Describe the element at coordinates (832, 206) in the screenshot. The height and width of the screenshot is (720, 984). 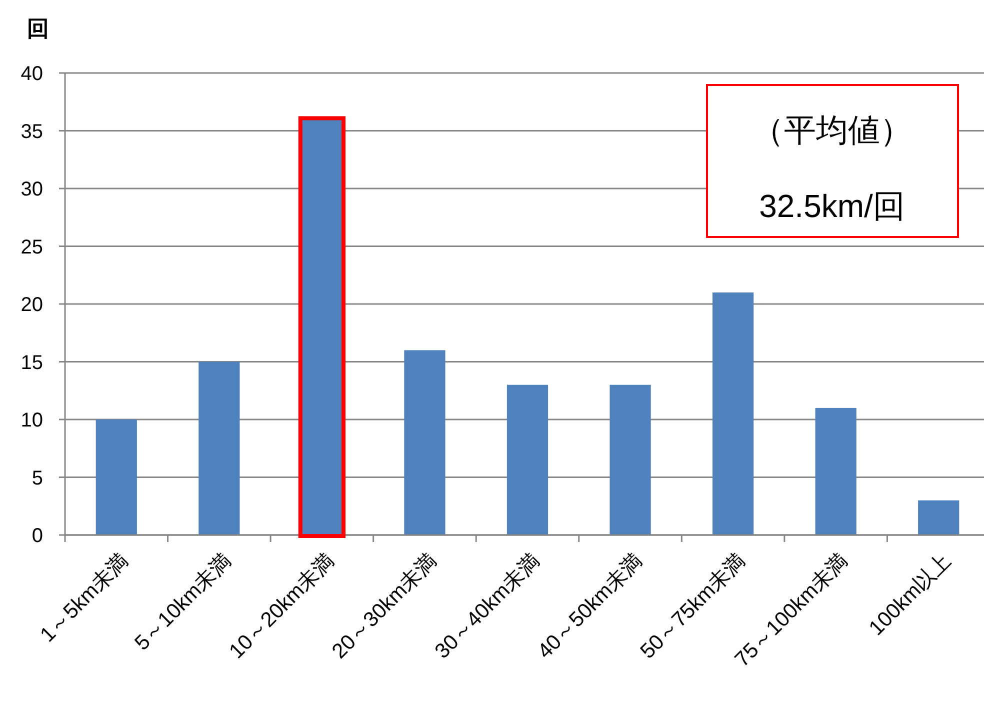
I see `annotation: 32.5km/回` at that location.